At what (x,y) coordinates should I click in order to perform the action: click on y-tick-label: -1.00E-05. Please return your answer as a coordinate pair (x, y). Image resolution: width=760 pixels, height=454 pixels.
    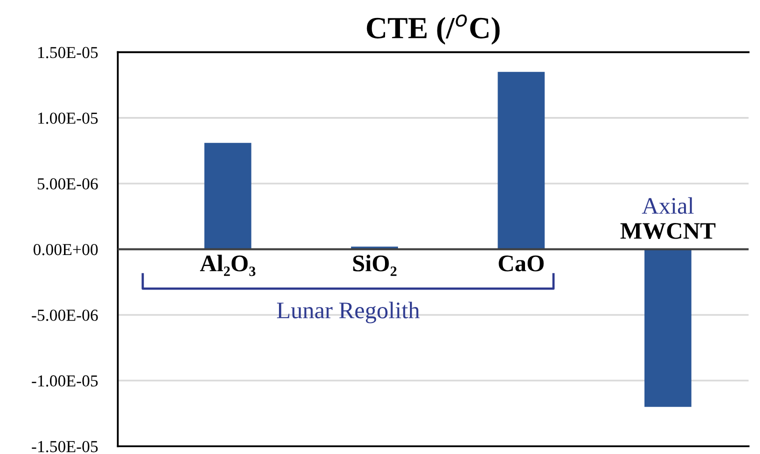
    Looking at the image, I should click on (65, 381).